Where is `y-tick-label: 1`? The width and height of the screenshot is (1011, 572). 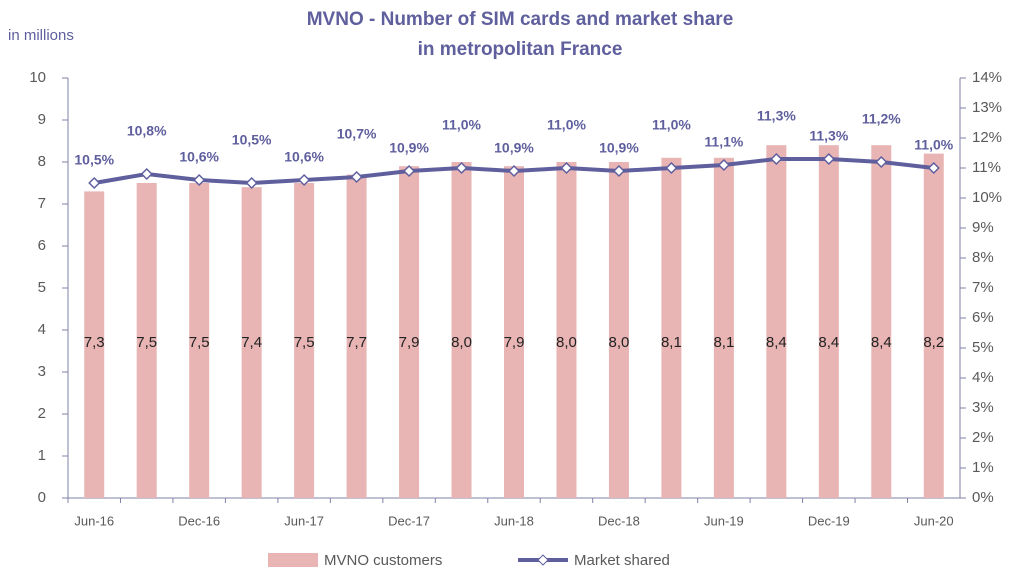 y-tick-label: 1 is located at coordinates (42, 455).